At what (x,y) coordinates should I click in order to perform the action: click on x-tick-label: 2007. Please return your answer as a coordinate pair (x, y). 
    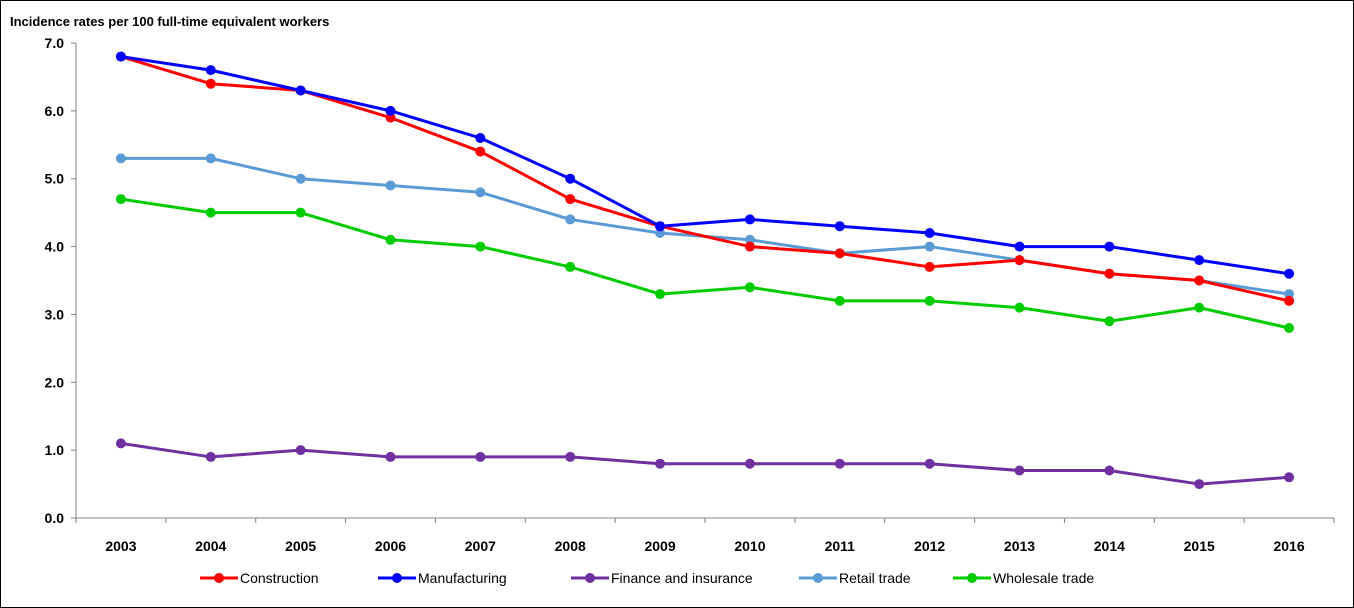
    Looking at the image, I should click on (480, 546).